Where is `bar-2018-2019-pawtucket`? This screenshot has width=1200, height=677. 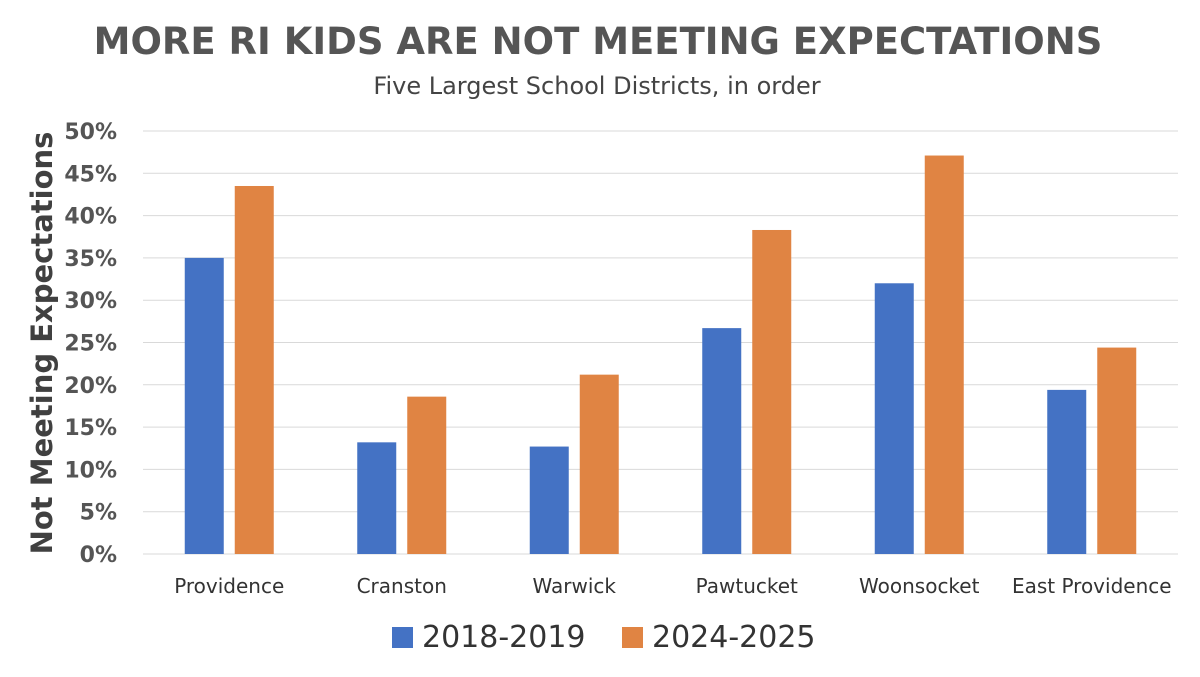 bar-2018-2019-pawtucket is located at coordinates (722, 441).